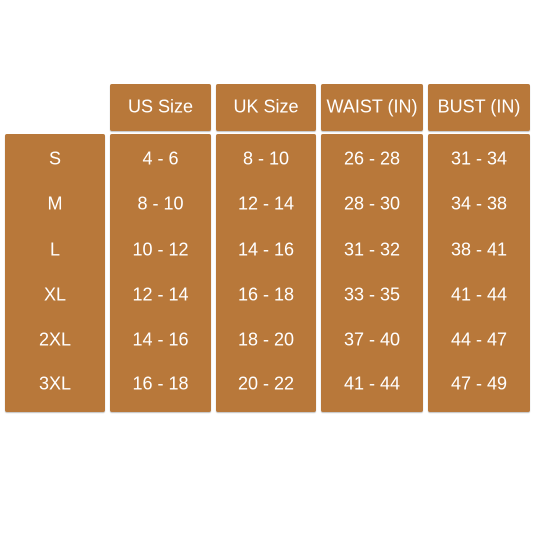  What do you see at coordinates (266, 383) in the screenshot?
I see `size-value: 20 - 22` at bounding box center [266, 383].